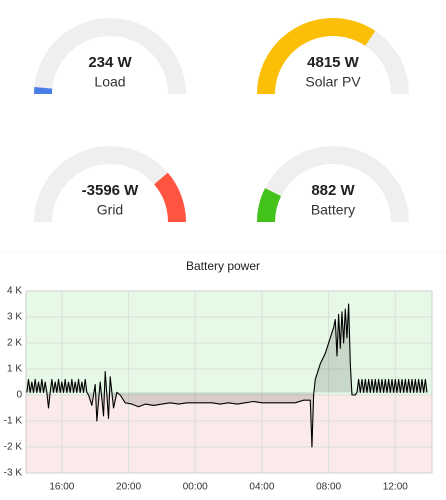  Describe the element at coordinates (14, 317) in the screenshot. I see `y-tick-label: 3 K` at that location.